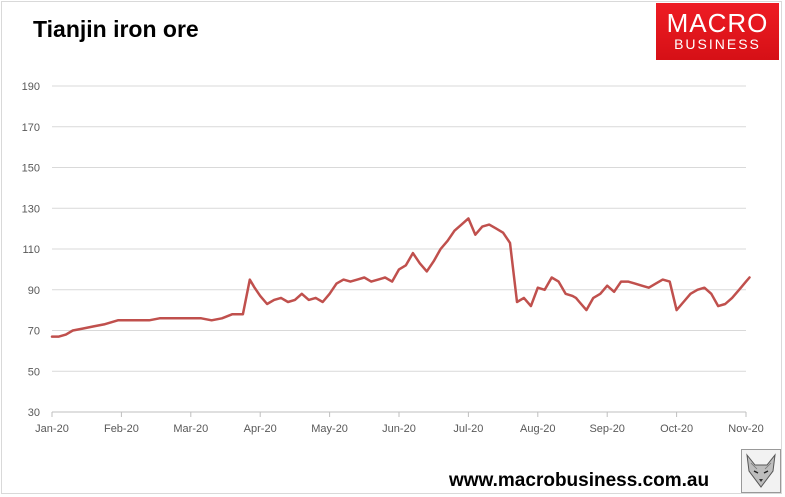 This screenshot has height=497, width=785. I want to click on x-tick-label: Jan-20, so click(52, 429).